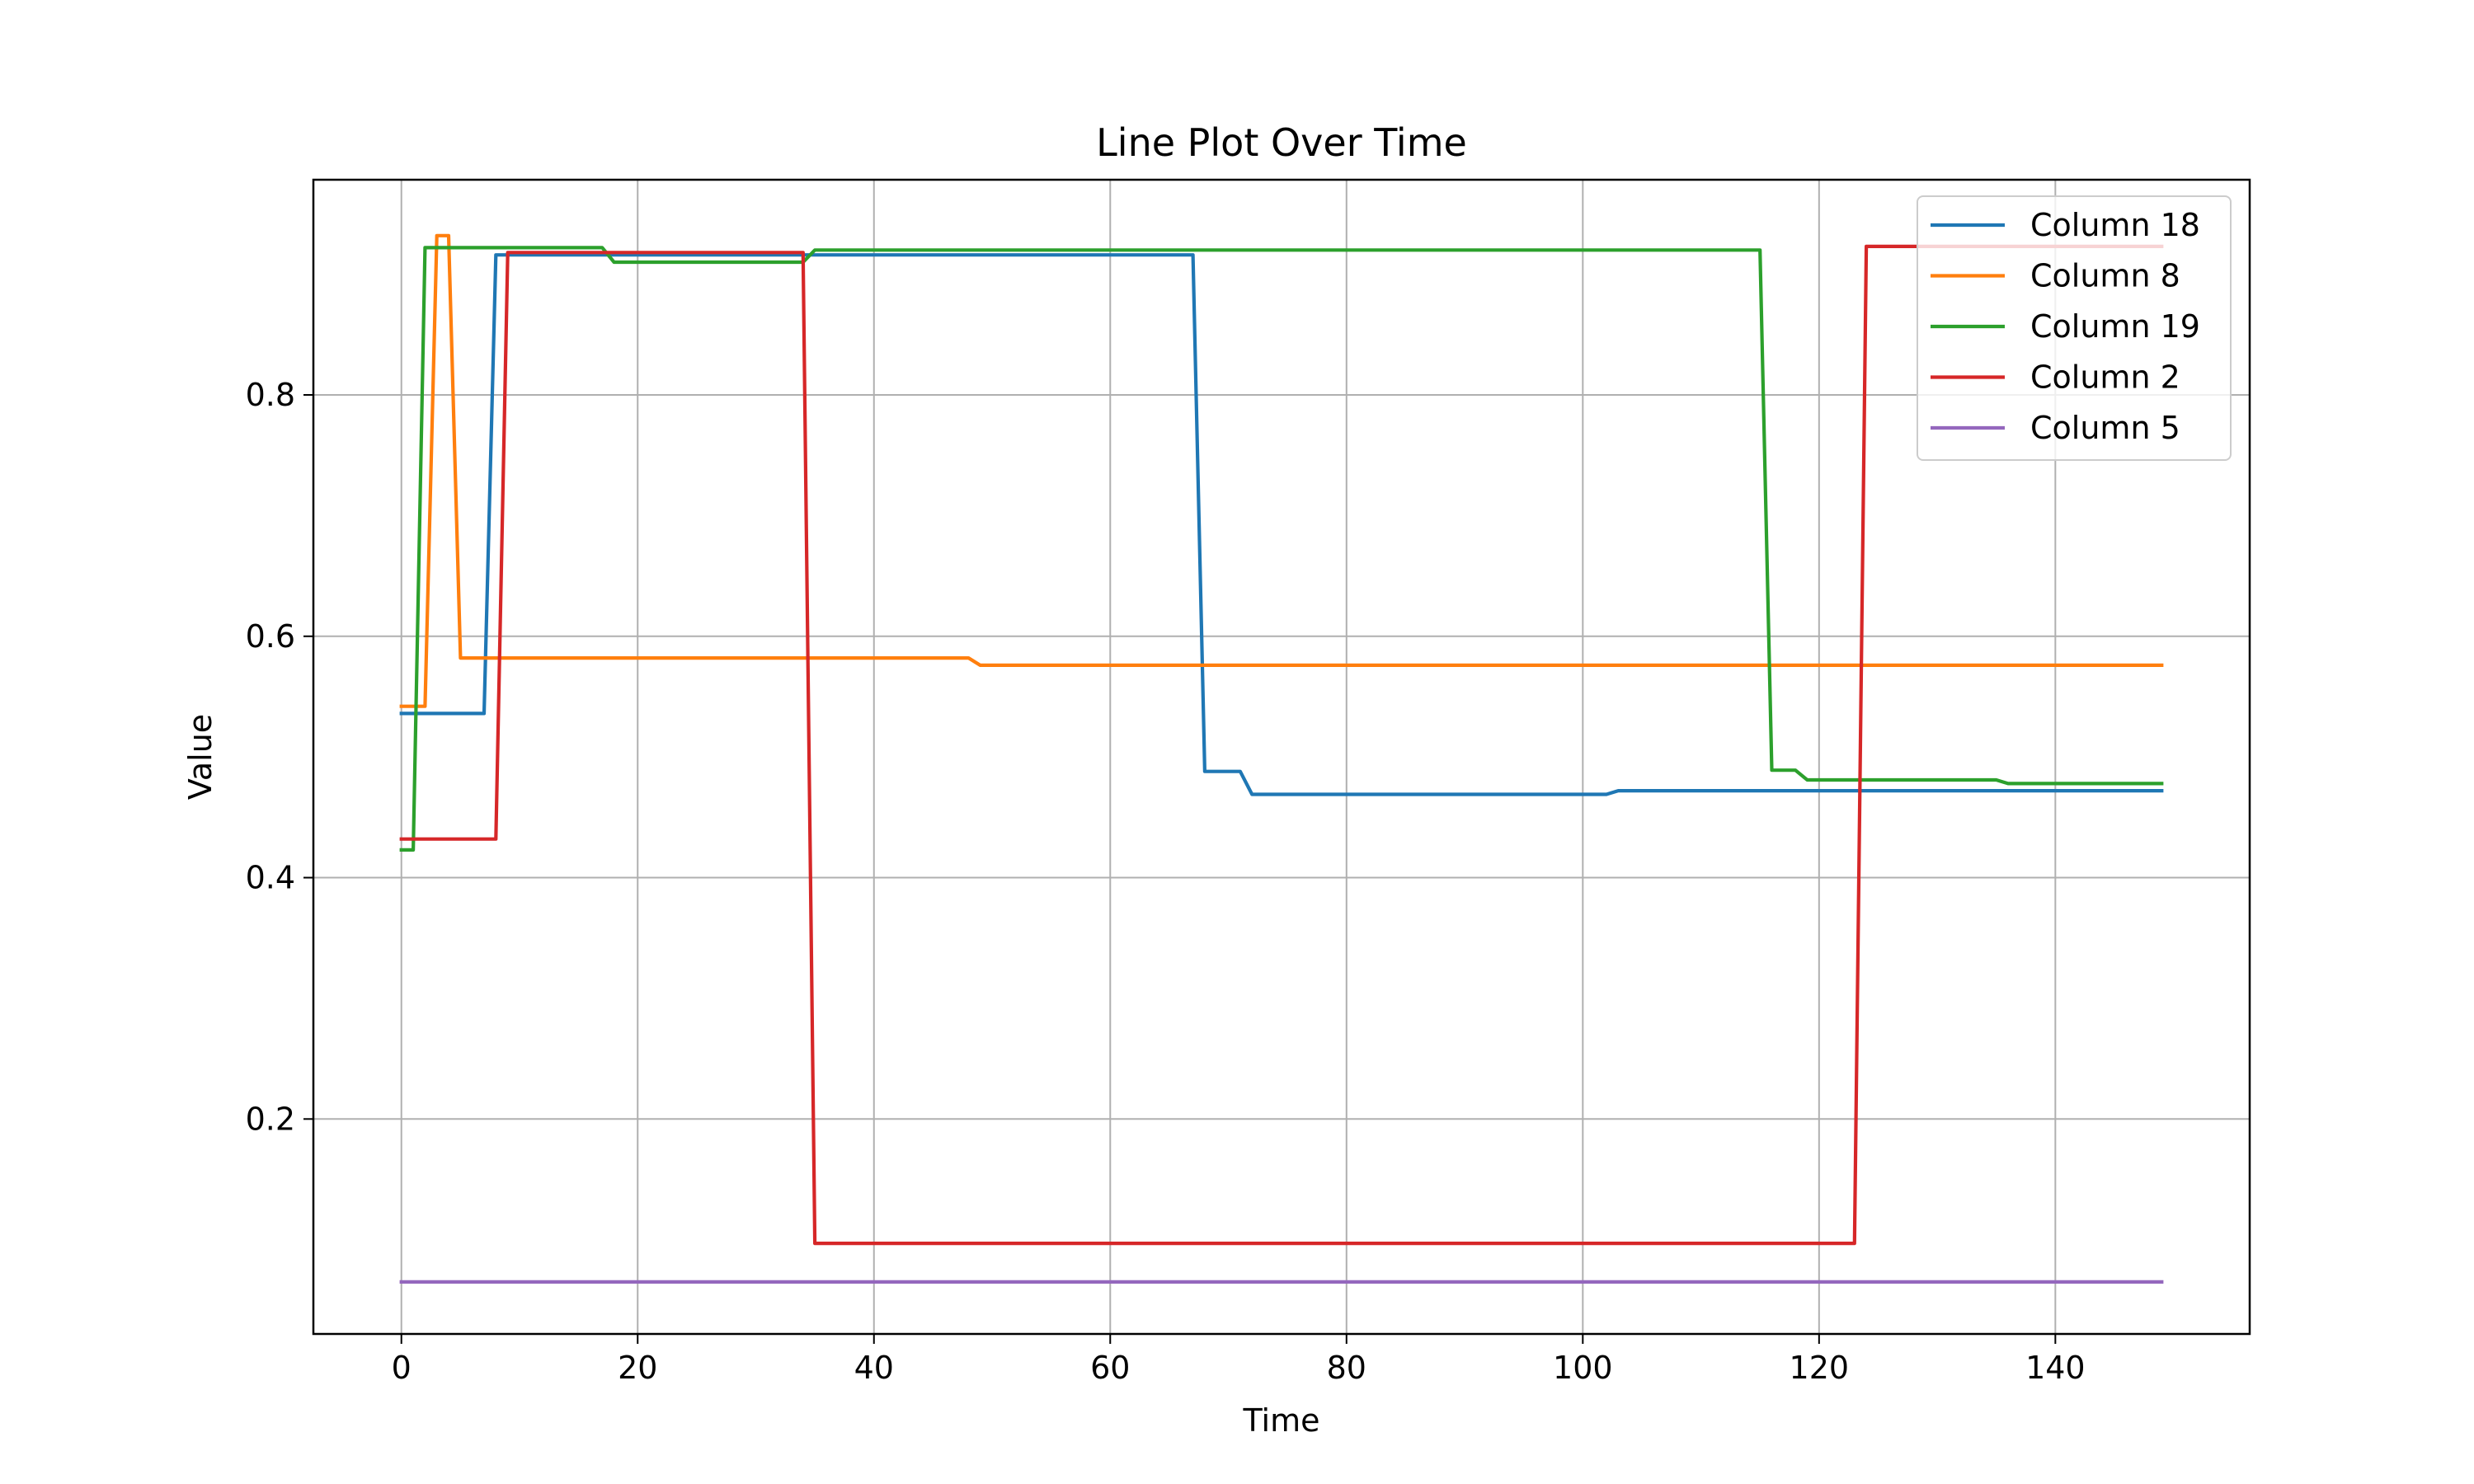 This screenshot has width=2474, height=1484. What do you see at coordinates (270, 636) in the screenshot?
I see `y-tick-label: 0.6` at bounding box center [270, 636].